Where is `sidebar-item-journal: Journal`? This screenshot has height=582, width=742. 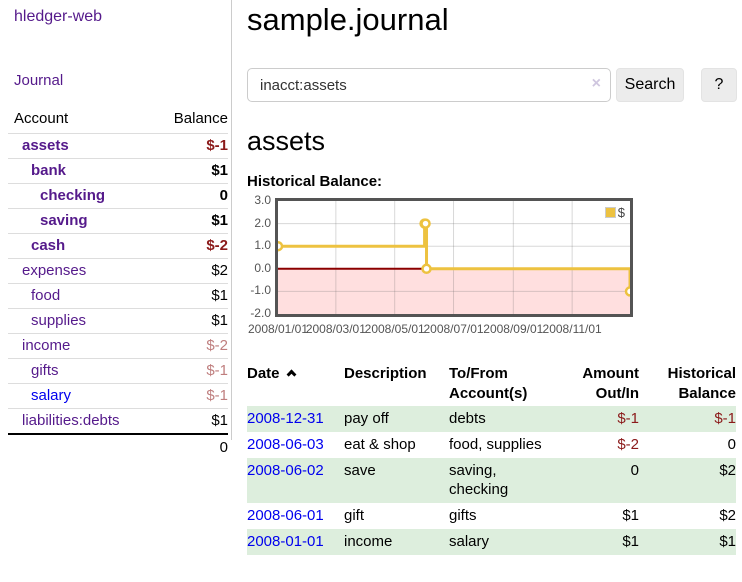
sidebar-item-journal: Journal is located at coordinates (39, 80).